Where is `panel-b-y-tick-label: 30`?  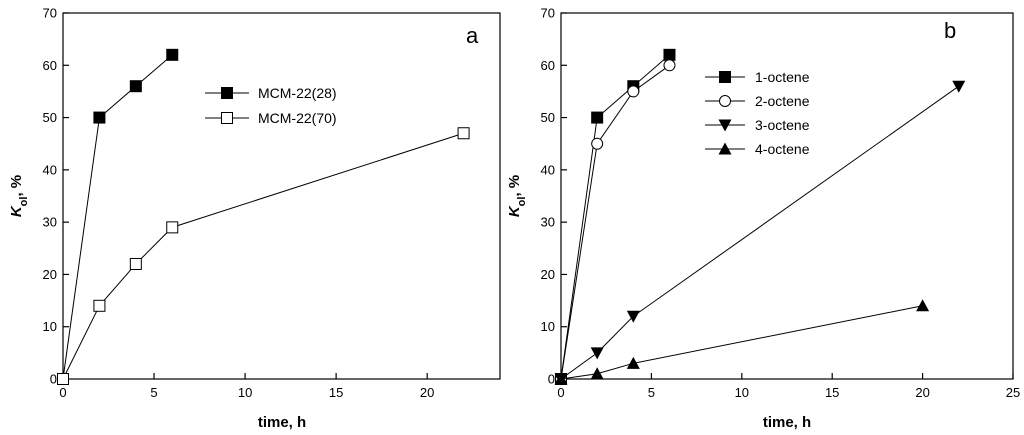 panel-b-y-tick-label: 30 is located at coordinates (548, 222).